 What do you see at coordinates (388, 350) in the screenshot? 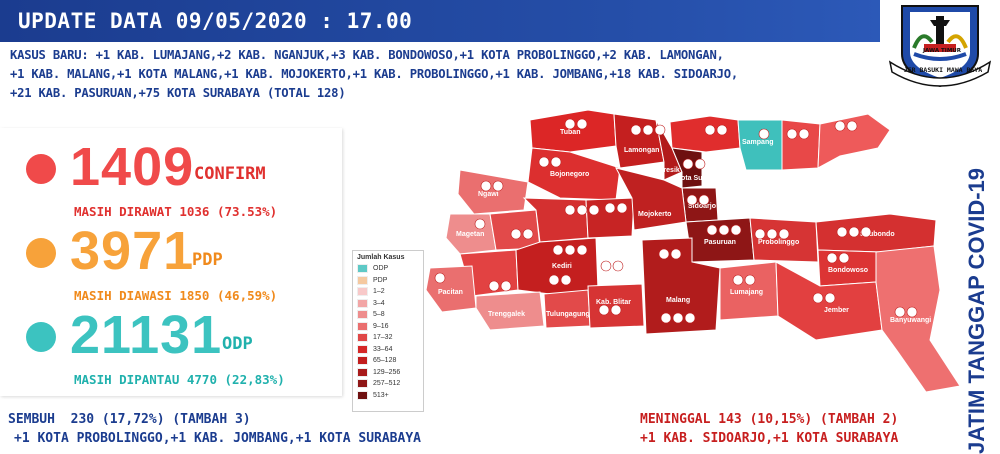
I see `legend-item: 33–64` at bounding box center [388, 350].